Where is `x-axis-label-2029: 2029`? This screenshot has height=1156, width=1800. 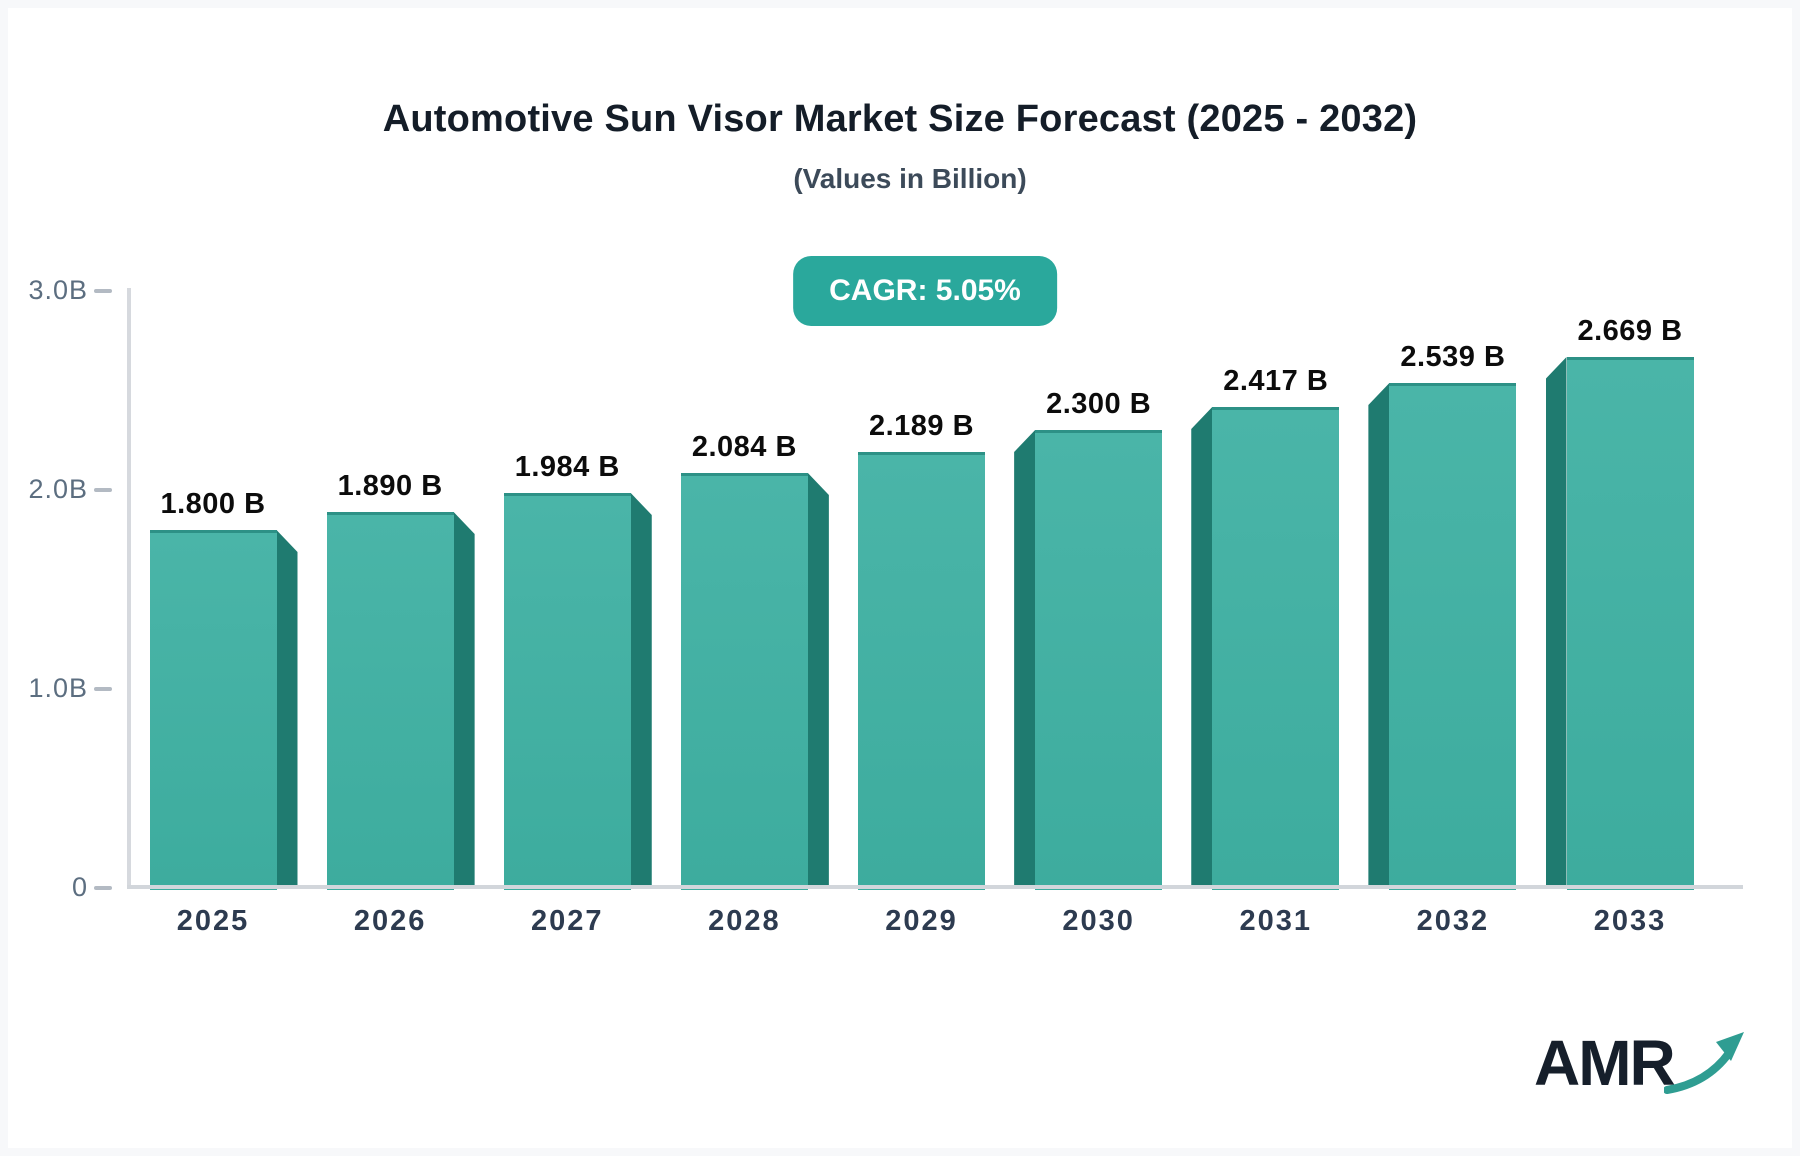
x-axis-label-2029: 2029 is located at coordinates (921, 921).